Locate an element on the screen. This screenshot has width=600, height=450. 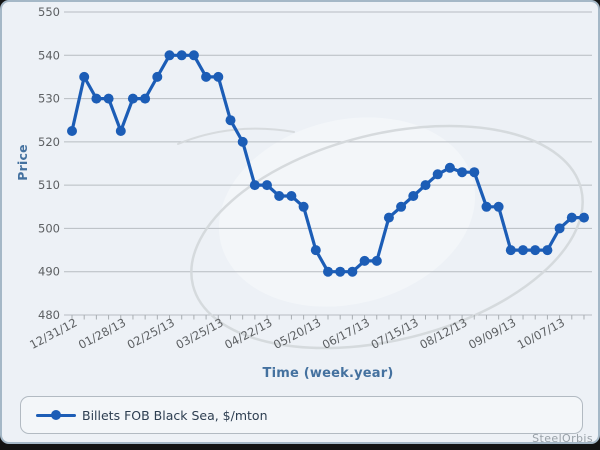
x-tick-label: 02/25/13 is located at coordinates (151, 333).